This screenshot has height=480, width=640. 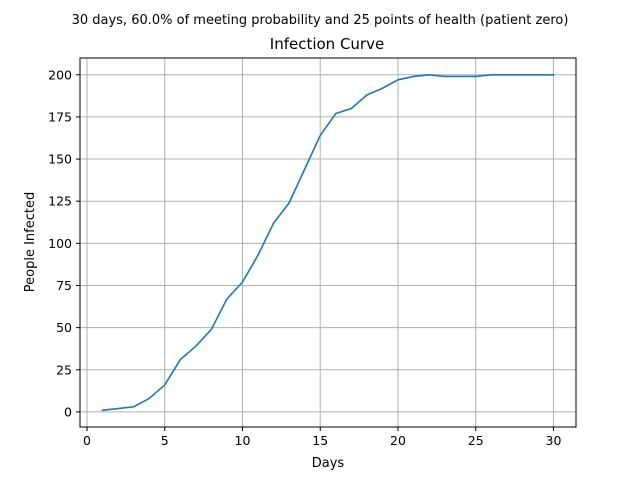 I want to click on y-tick-label: 150, so click(x=60, y=159).